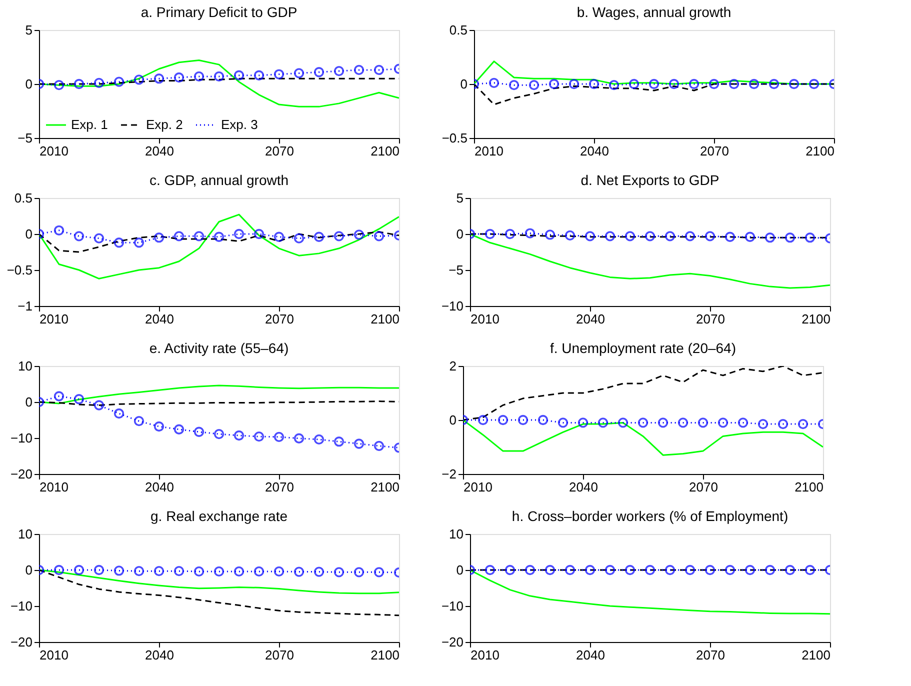 The width and height of the screenshot is (911, 686). I want to click on legend-label: Exp. 2, so click(164, 124).